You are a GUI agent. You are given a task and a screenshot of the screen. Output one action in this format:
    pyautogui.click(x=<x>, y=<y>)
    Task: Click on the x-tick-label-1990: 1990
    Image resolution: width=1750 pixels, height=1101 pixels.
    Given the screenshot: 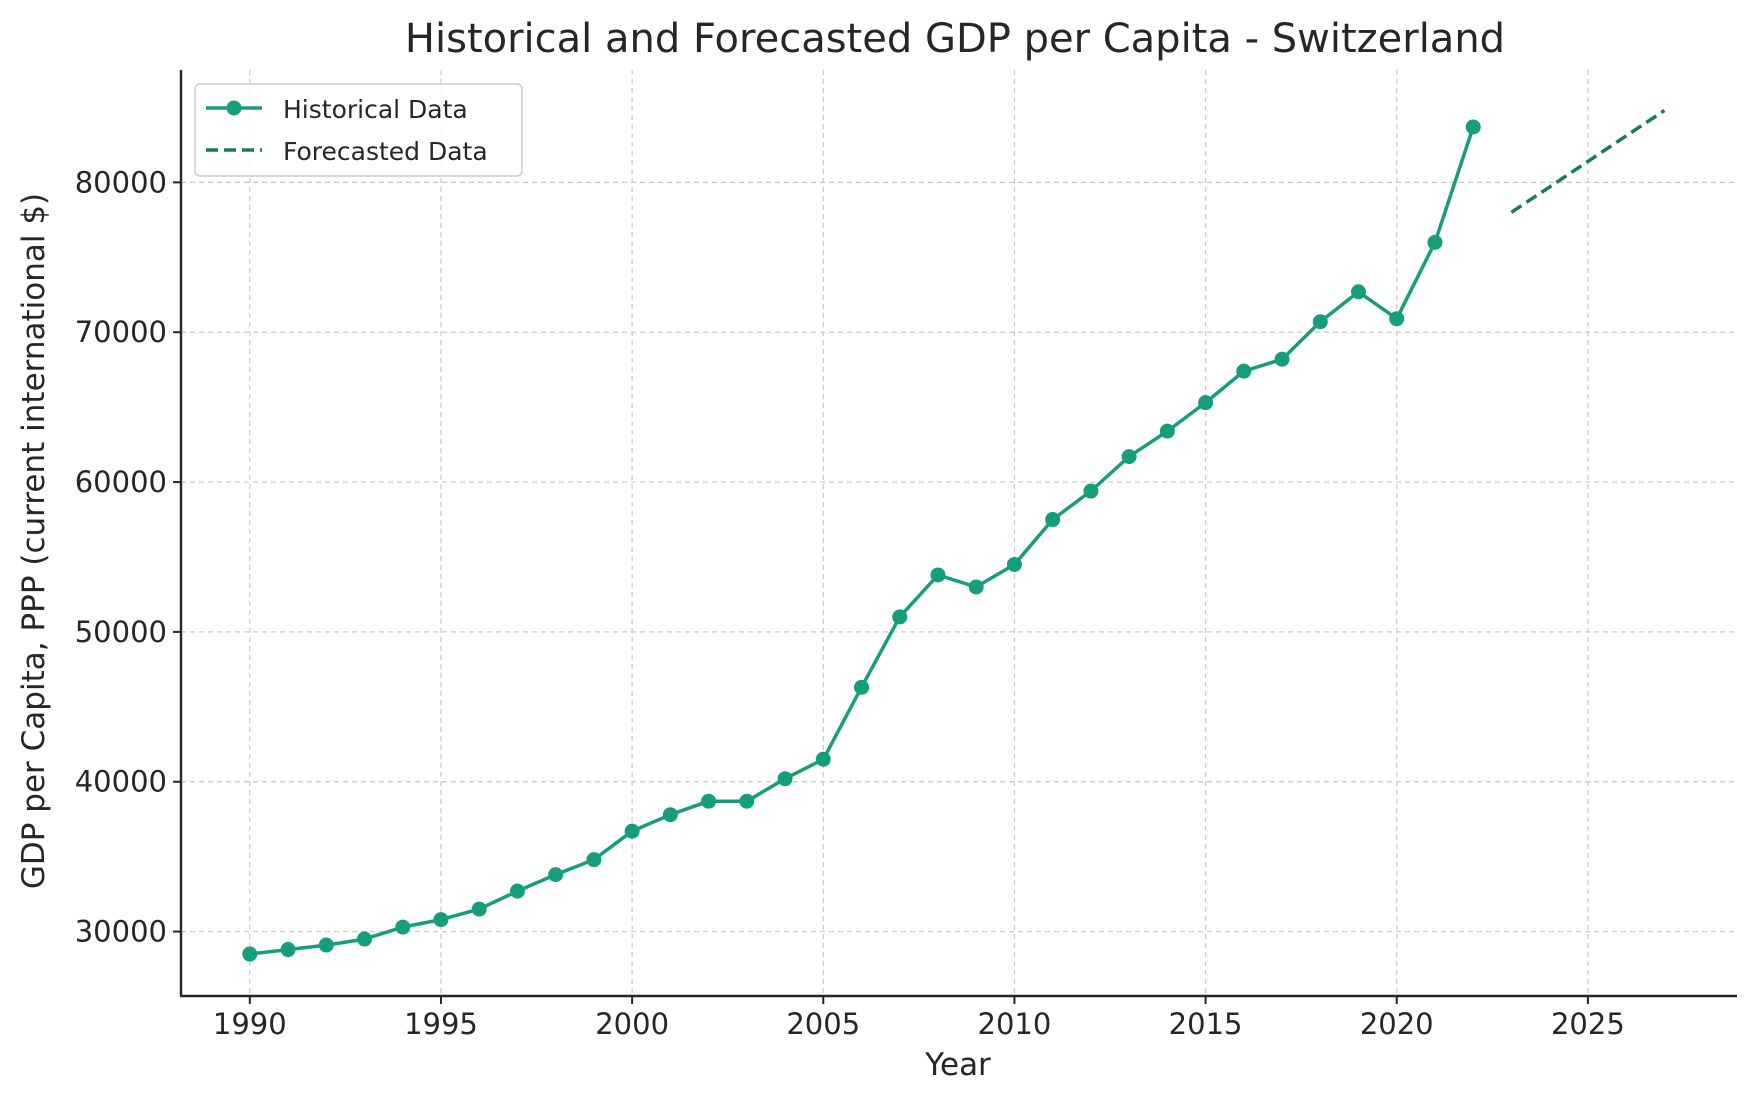 What is the action you would take?
    pyautogui.click(x=250, y=1024)
    